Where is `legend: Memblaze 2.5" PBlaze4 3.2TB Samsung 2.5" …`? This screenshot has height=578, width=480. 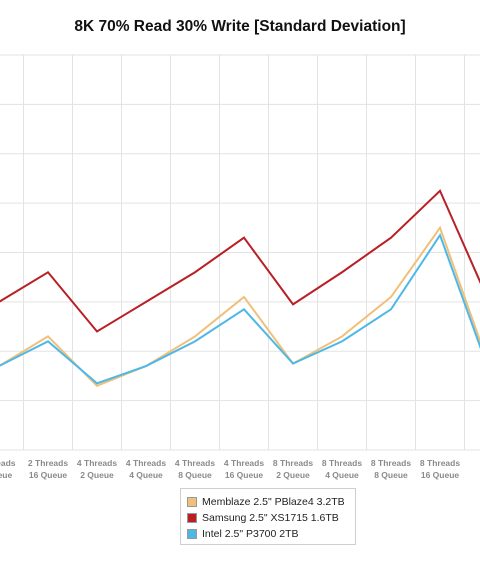
legend: Memblaze 2.5" PBlaze4 3.2TB Samsung 2.5" … is located at coordinates (268, 516).